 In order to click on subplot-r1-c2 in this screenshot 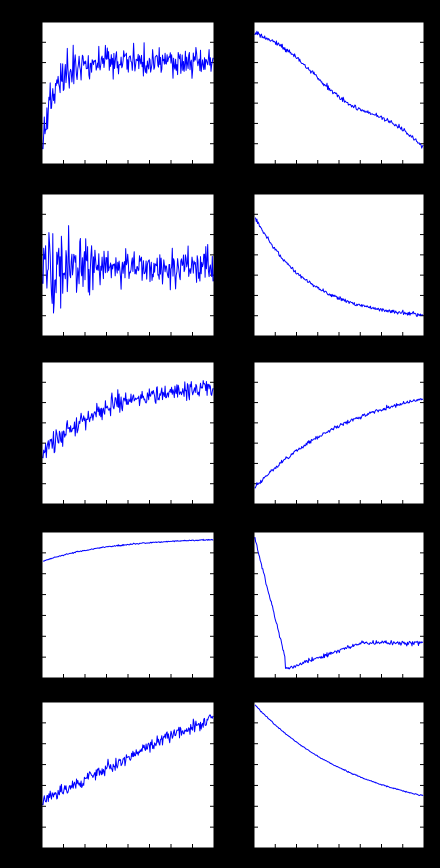, I will do `click(339, 93)`.